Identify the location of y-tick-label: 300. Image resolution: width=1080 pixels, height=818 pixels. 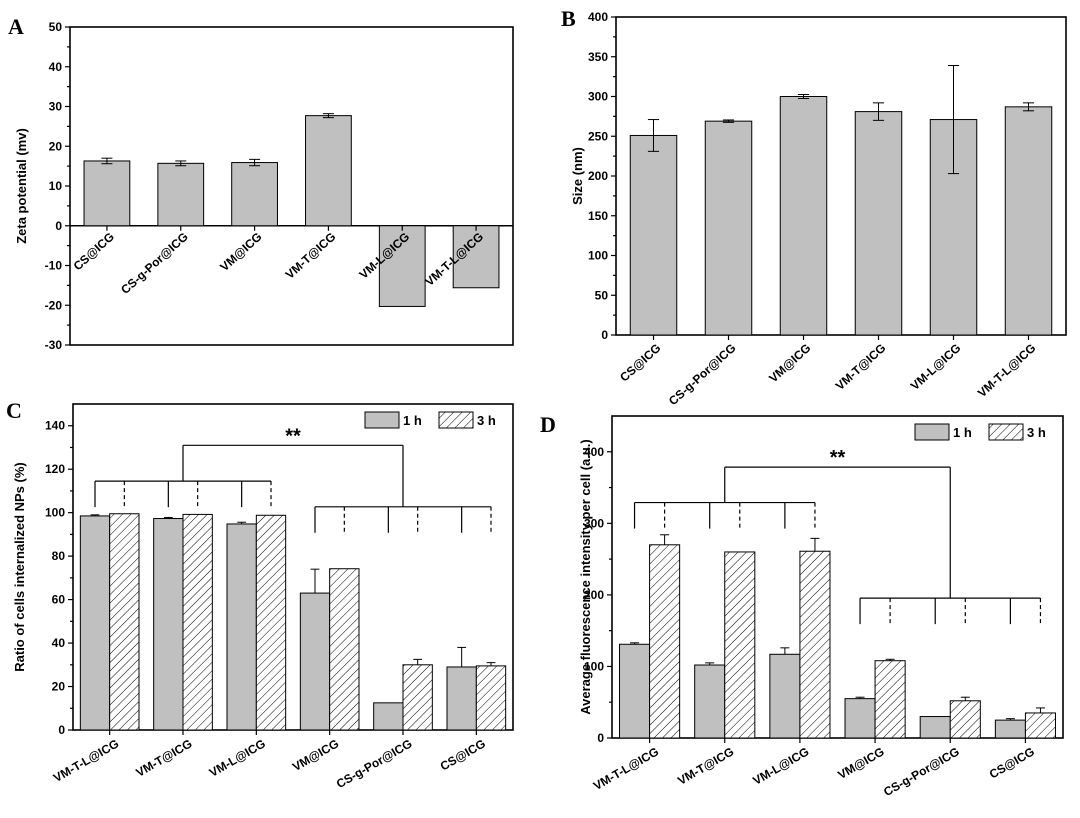
(594, 523).